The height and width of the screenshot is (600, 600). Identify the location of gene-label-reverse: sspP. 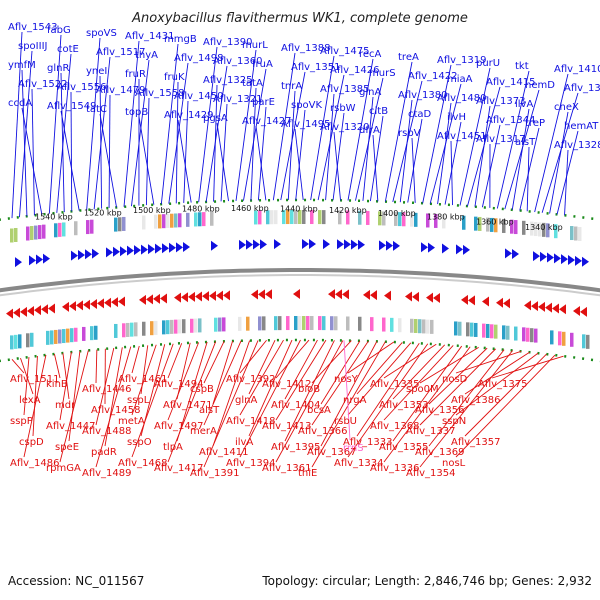
(21, 421).